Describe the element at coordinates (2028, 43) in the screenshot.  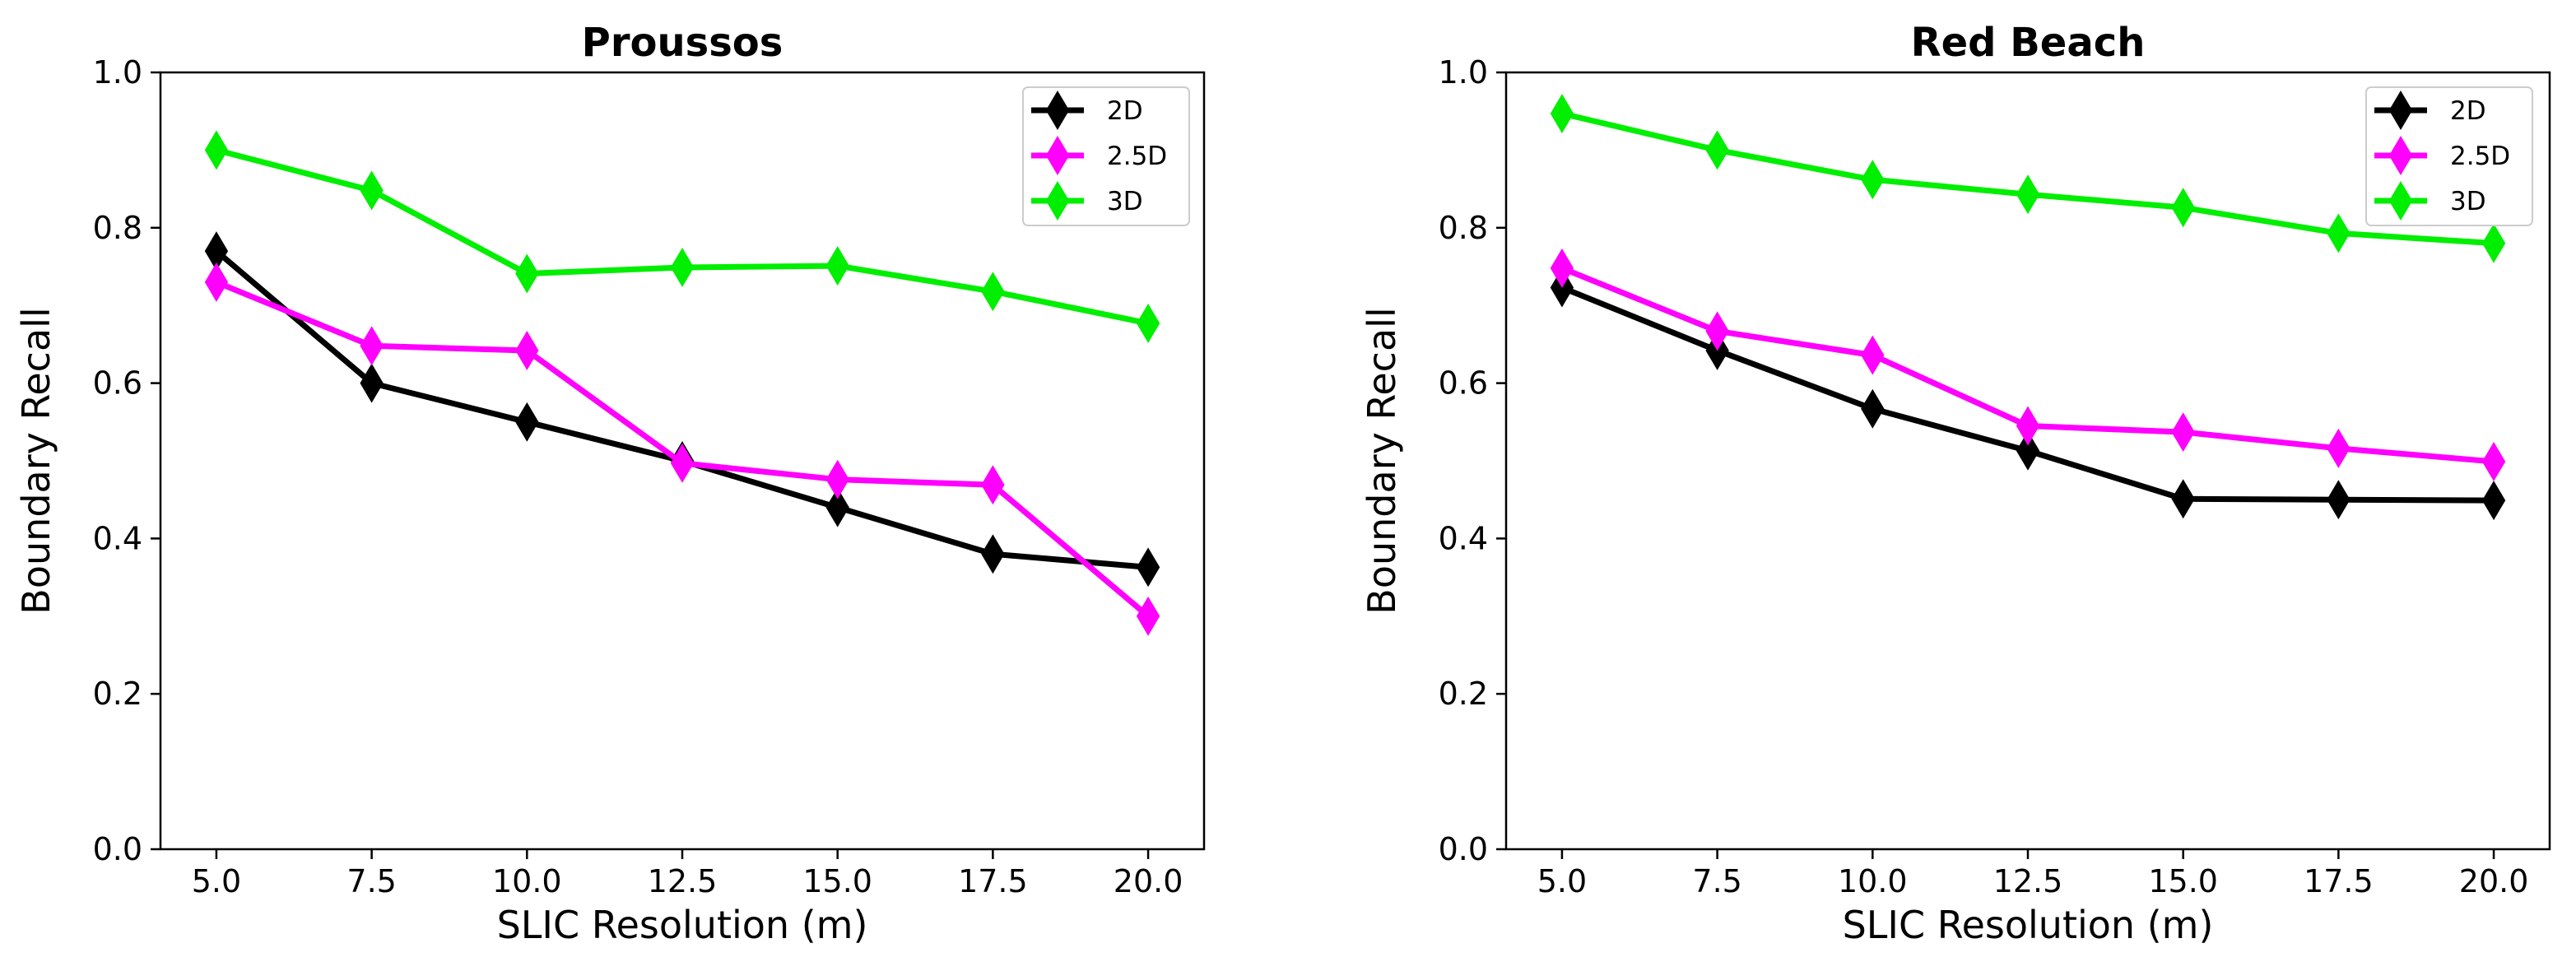
I see `chart-title: Red Beach` at that location.